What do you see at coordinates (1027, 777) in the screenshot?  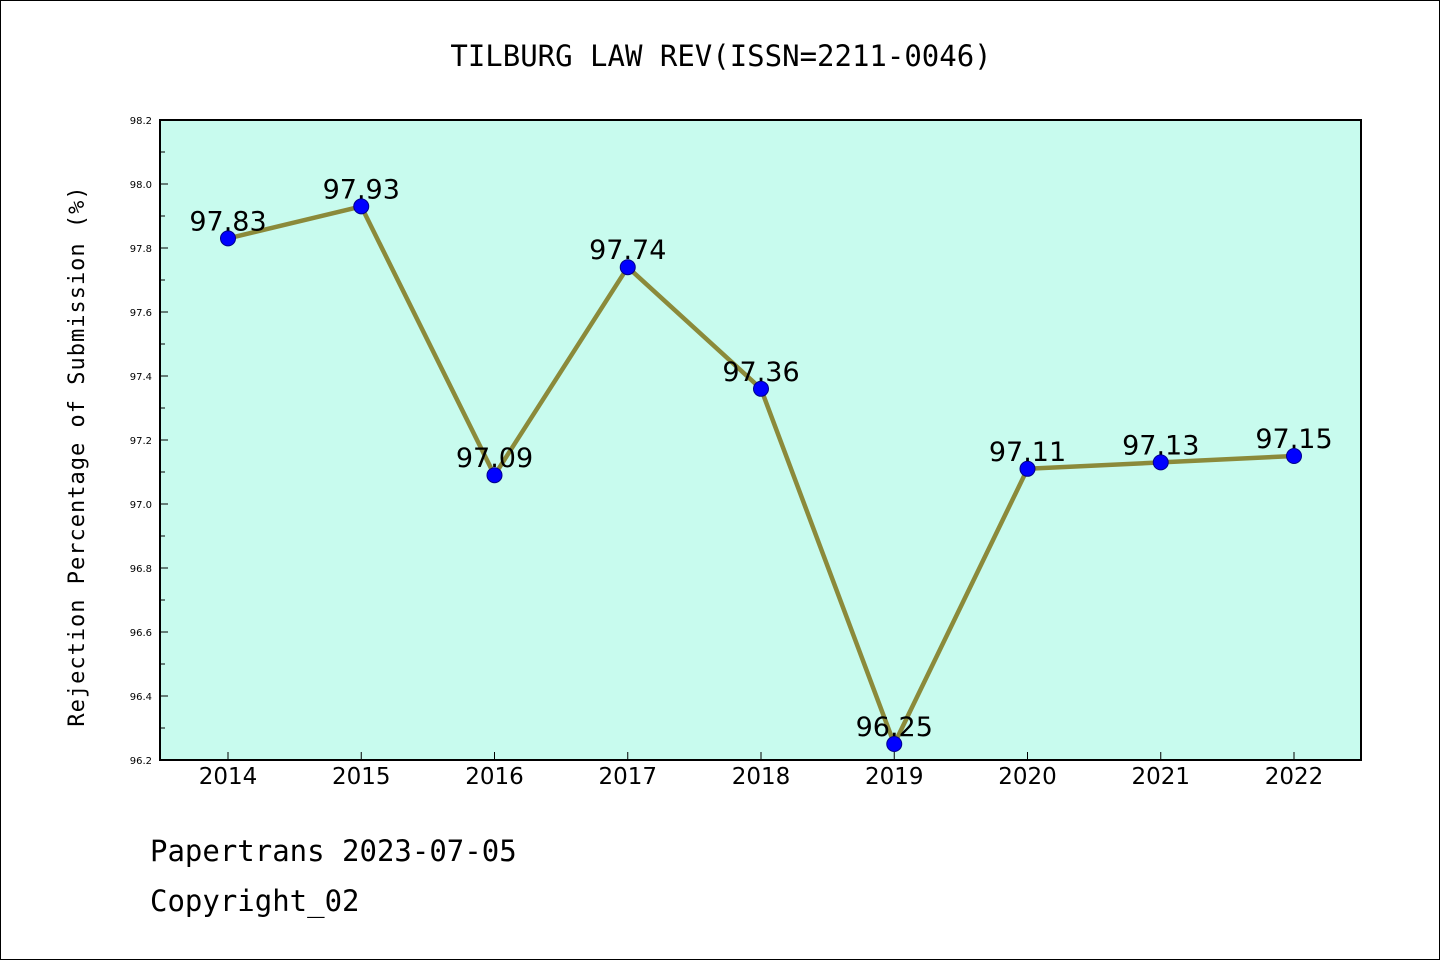 I see `x-tick-label: 2020` at bounding box center [1027, 777].